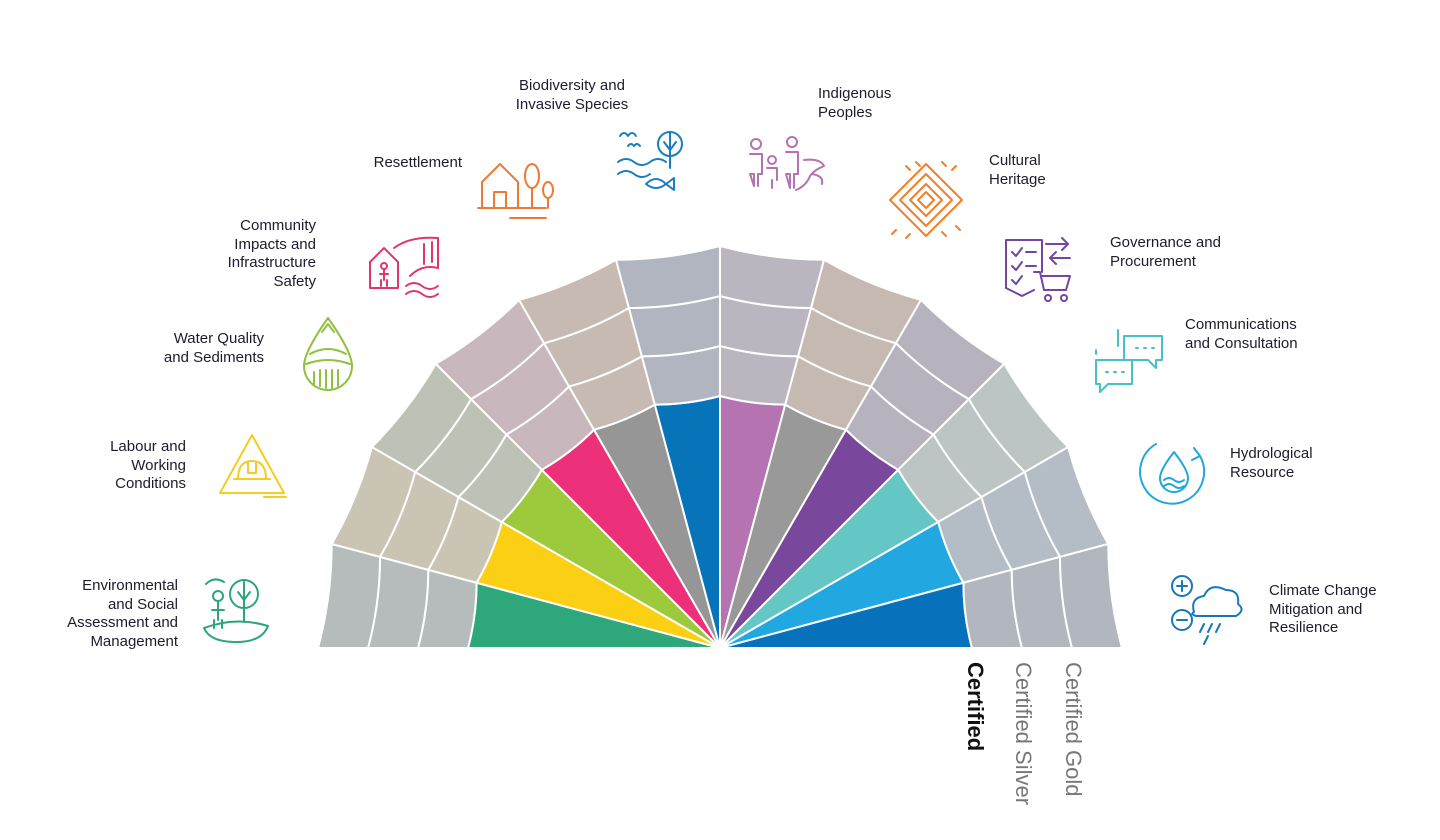 The width and height of the screenshot is (1440, 840). What do you see at coordinates (417, 162) in the screenshot?
I see `label-resettlement: Resettlement` at bounding box center [417, 162].